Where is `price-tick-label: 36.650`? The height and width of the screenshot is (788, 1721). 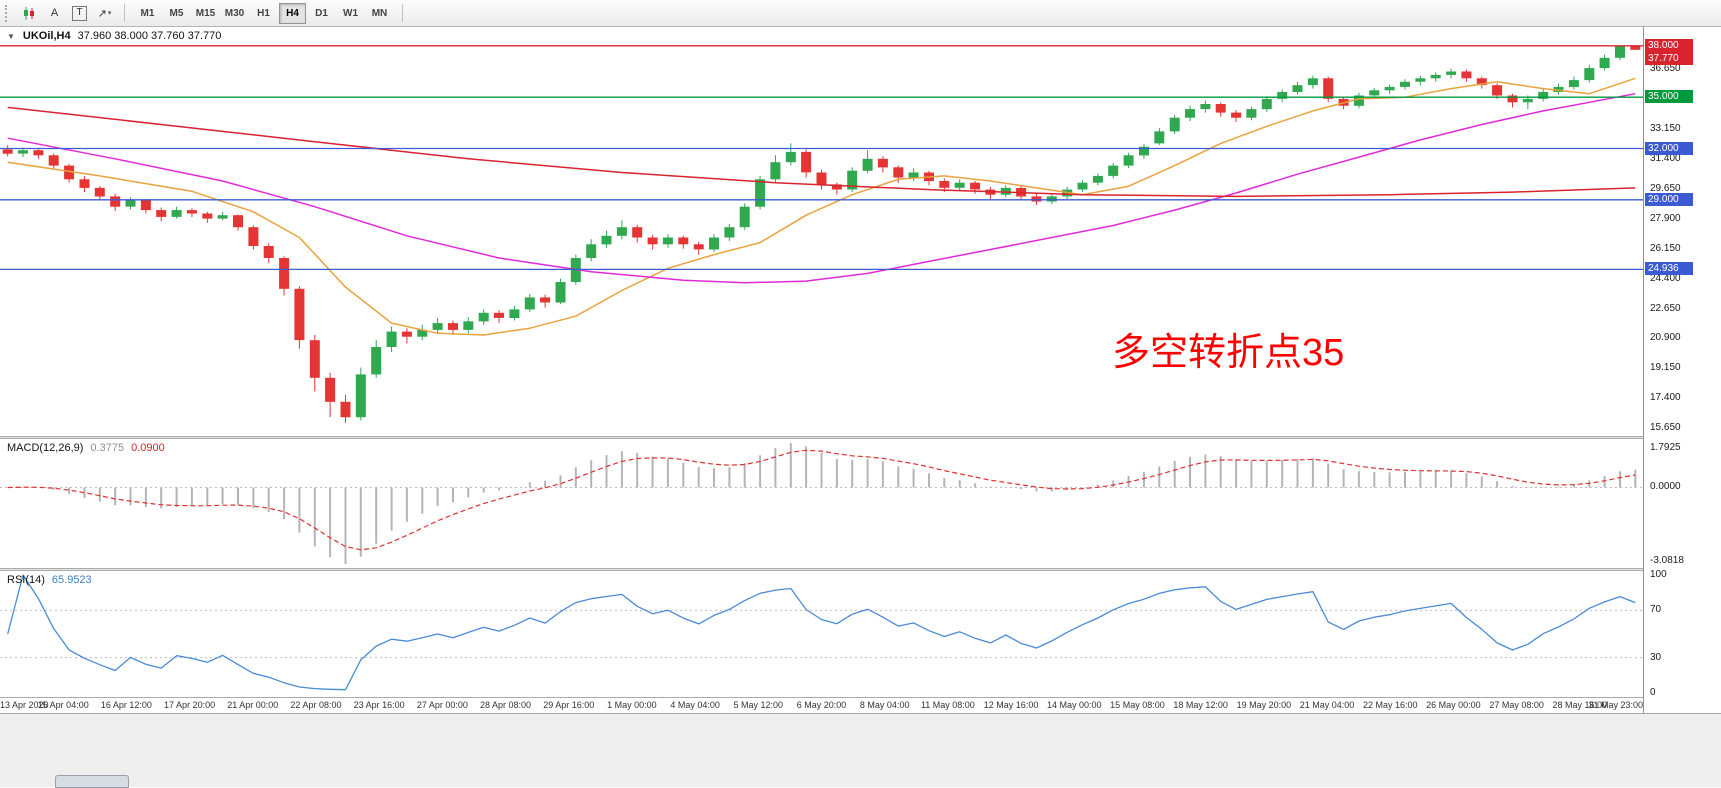
price-tick-label: 36.650 is located at coordinates (1665, 68).